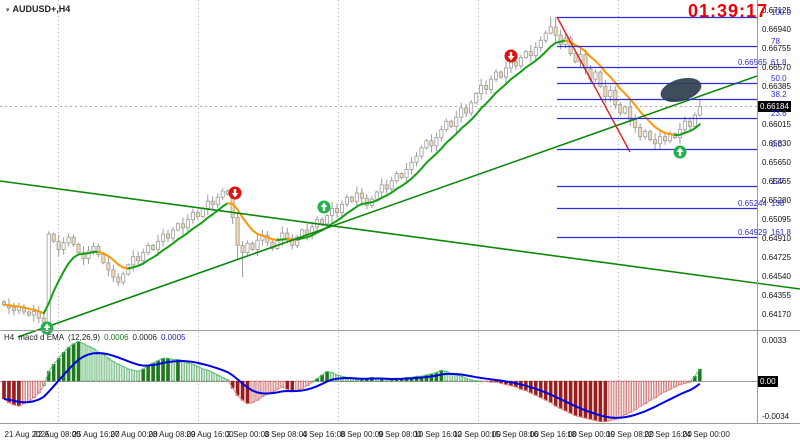 The image size is (800, 442). What do you see at coordinates (764, 232) in the screenshot?
I see `fib-level-label: 0.64929 161.8` at bounding box center [764, 232].